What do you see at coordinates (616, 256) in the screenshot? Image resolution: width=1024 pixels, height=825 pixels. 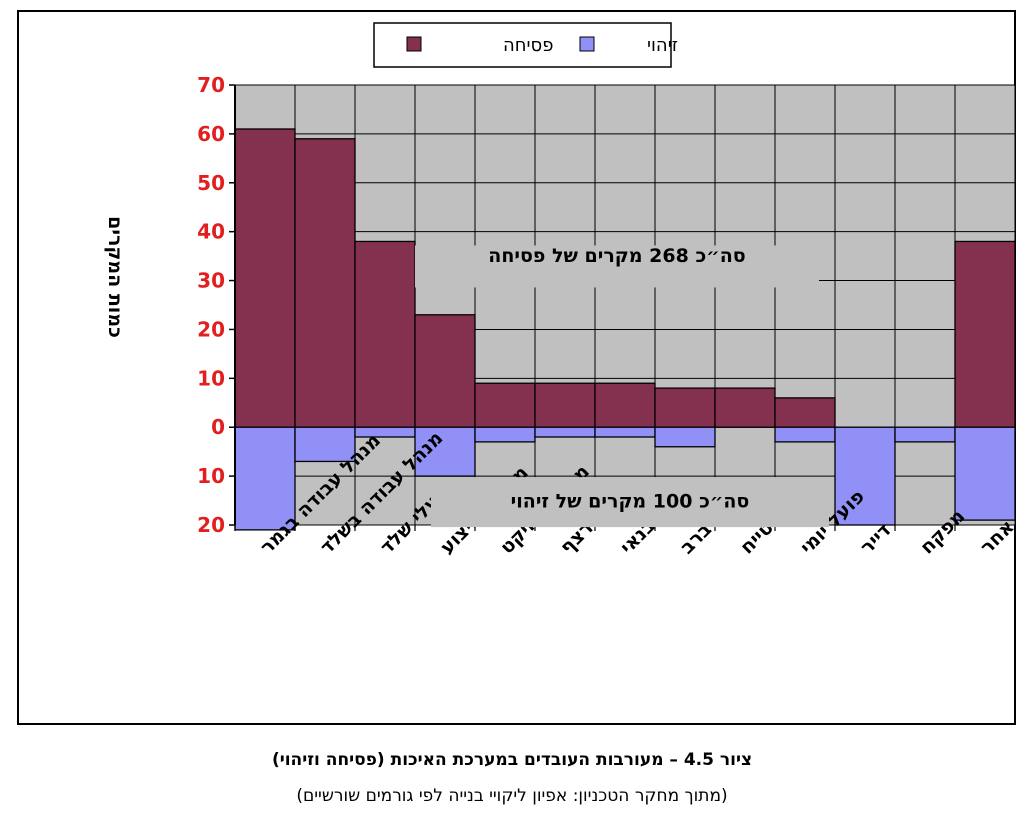 I see `annotation-positive-text: סה״כ 268 מקרים של פסיחה` at bounding box center [616, 256].